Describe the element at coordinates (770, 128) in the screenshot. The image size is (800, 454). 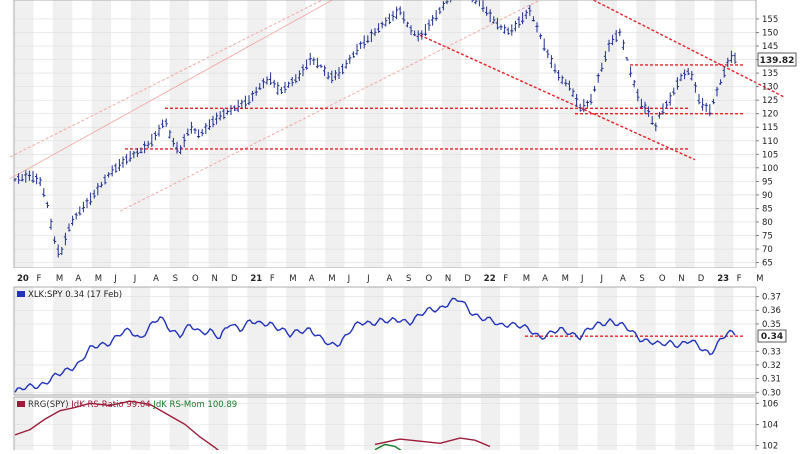
I see `y-tick-label: 115` at that location.